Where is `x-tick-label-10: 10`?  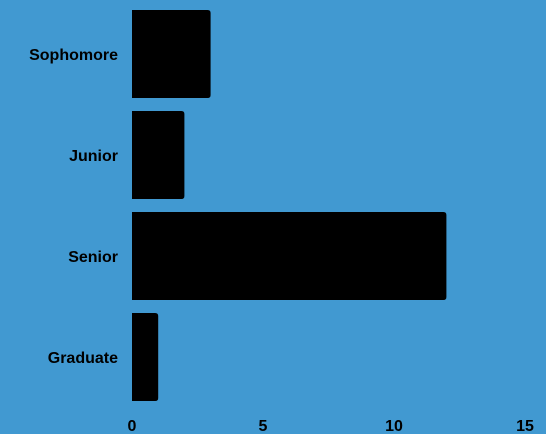
x-tick-label-10: 10 is located at coordinates (394, 426).